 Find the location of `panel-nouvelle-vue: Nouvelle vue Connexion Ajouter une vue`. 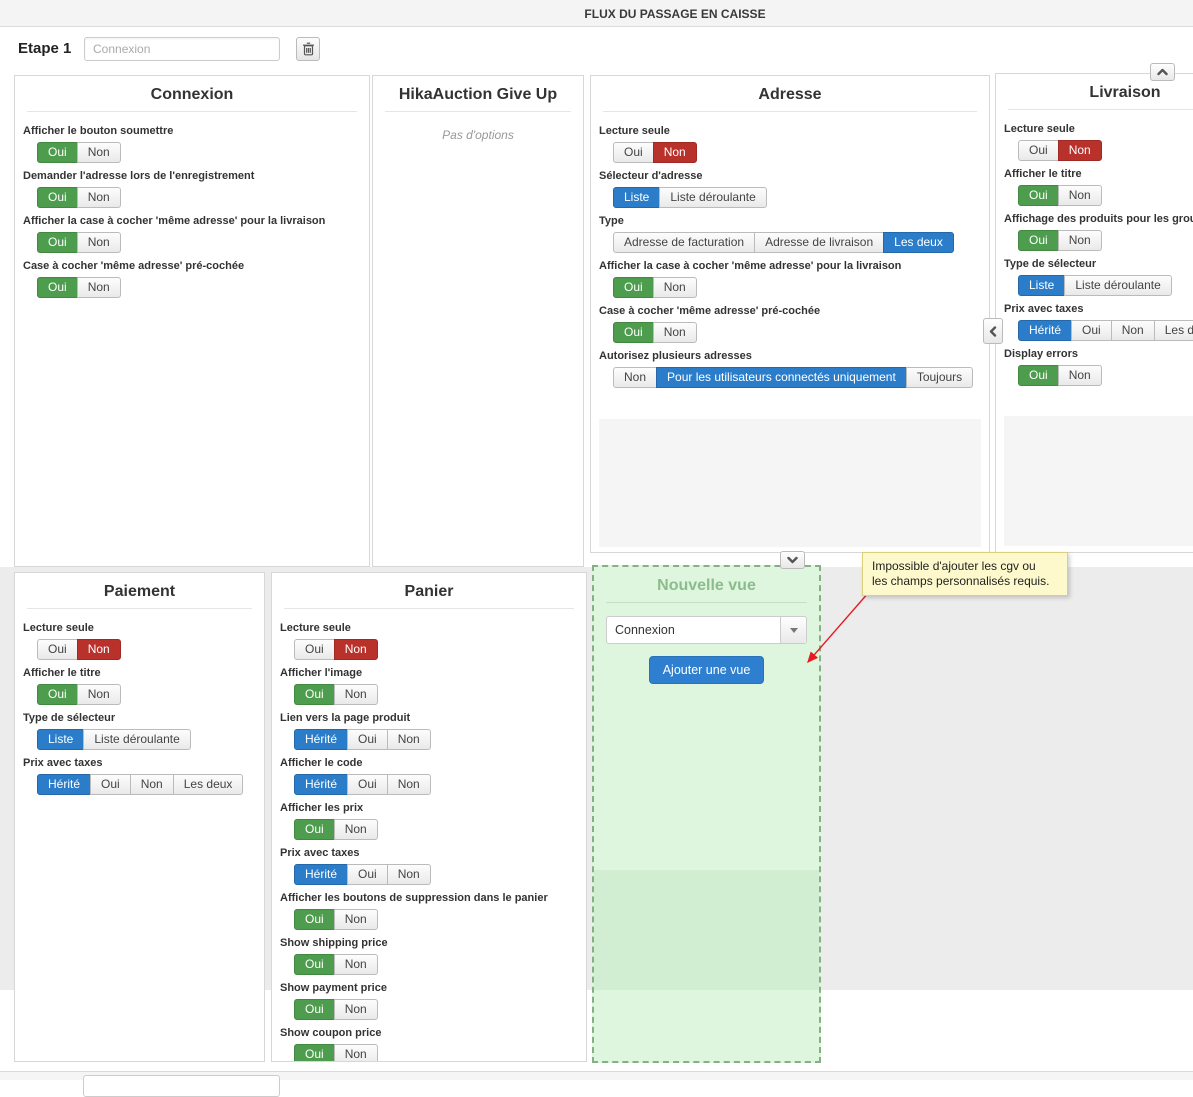

panel-nouvelle-vue: Nouvelle vue Connexion Ajouter une vue is located at coordinates (706, 814).